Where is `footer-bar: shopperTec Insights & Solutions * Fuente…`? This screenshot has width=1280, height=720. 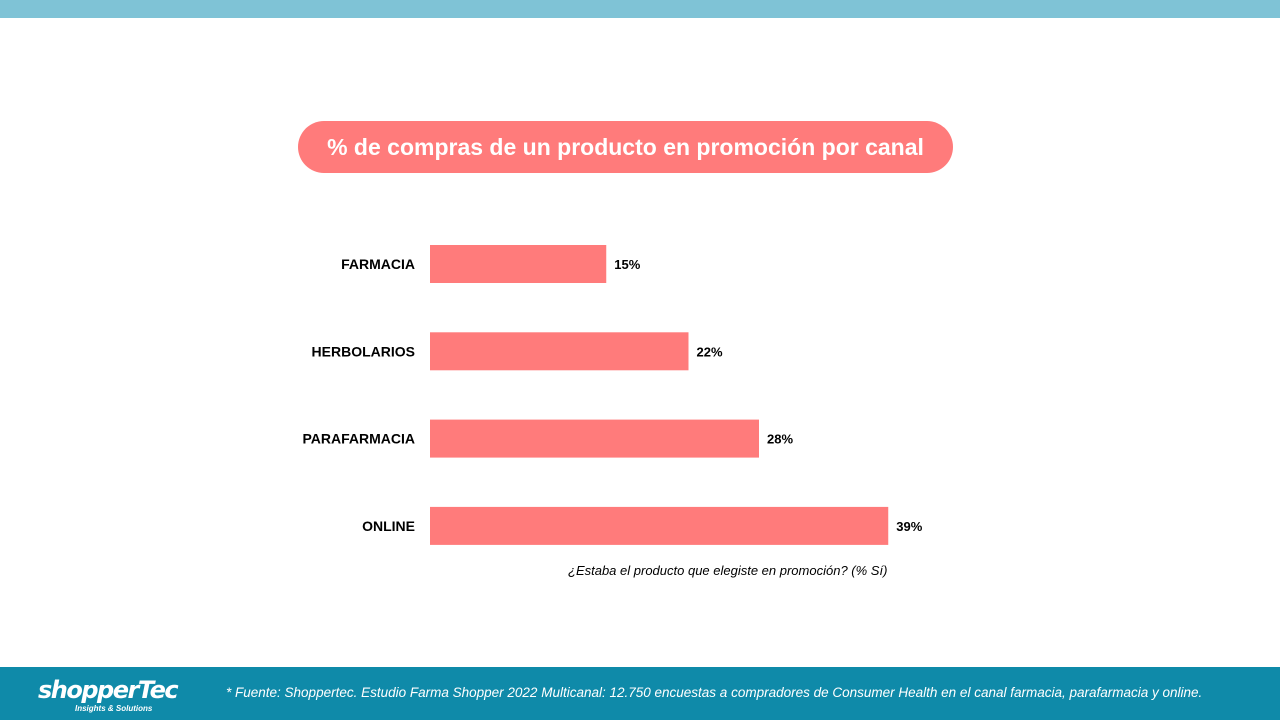
footer-bar: shopperTec Insights & Solutions * Fuente… is located at coordinates (640, 693).